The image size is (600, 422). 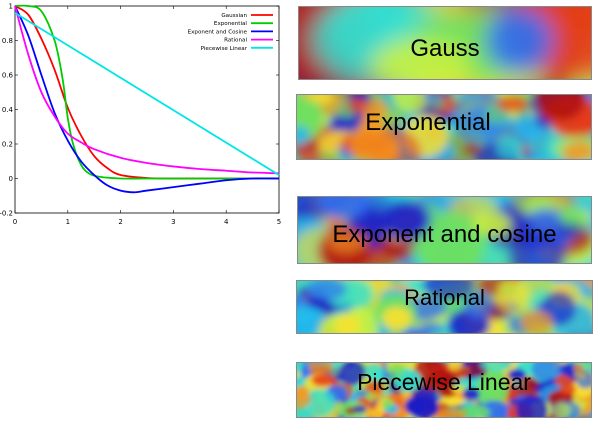 What do you see at coordinates (8, 76) in the screenshot?
I see `y-tick-label: 0.6` at bounding box center [8, 76].